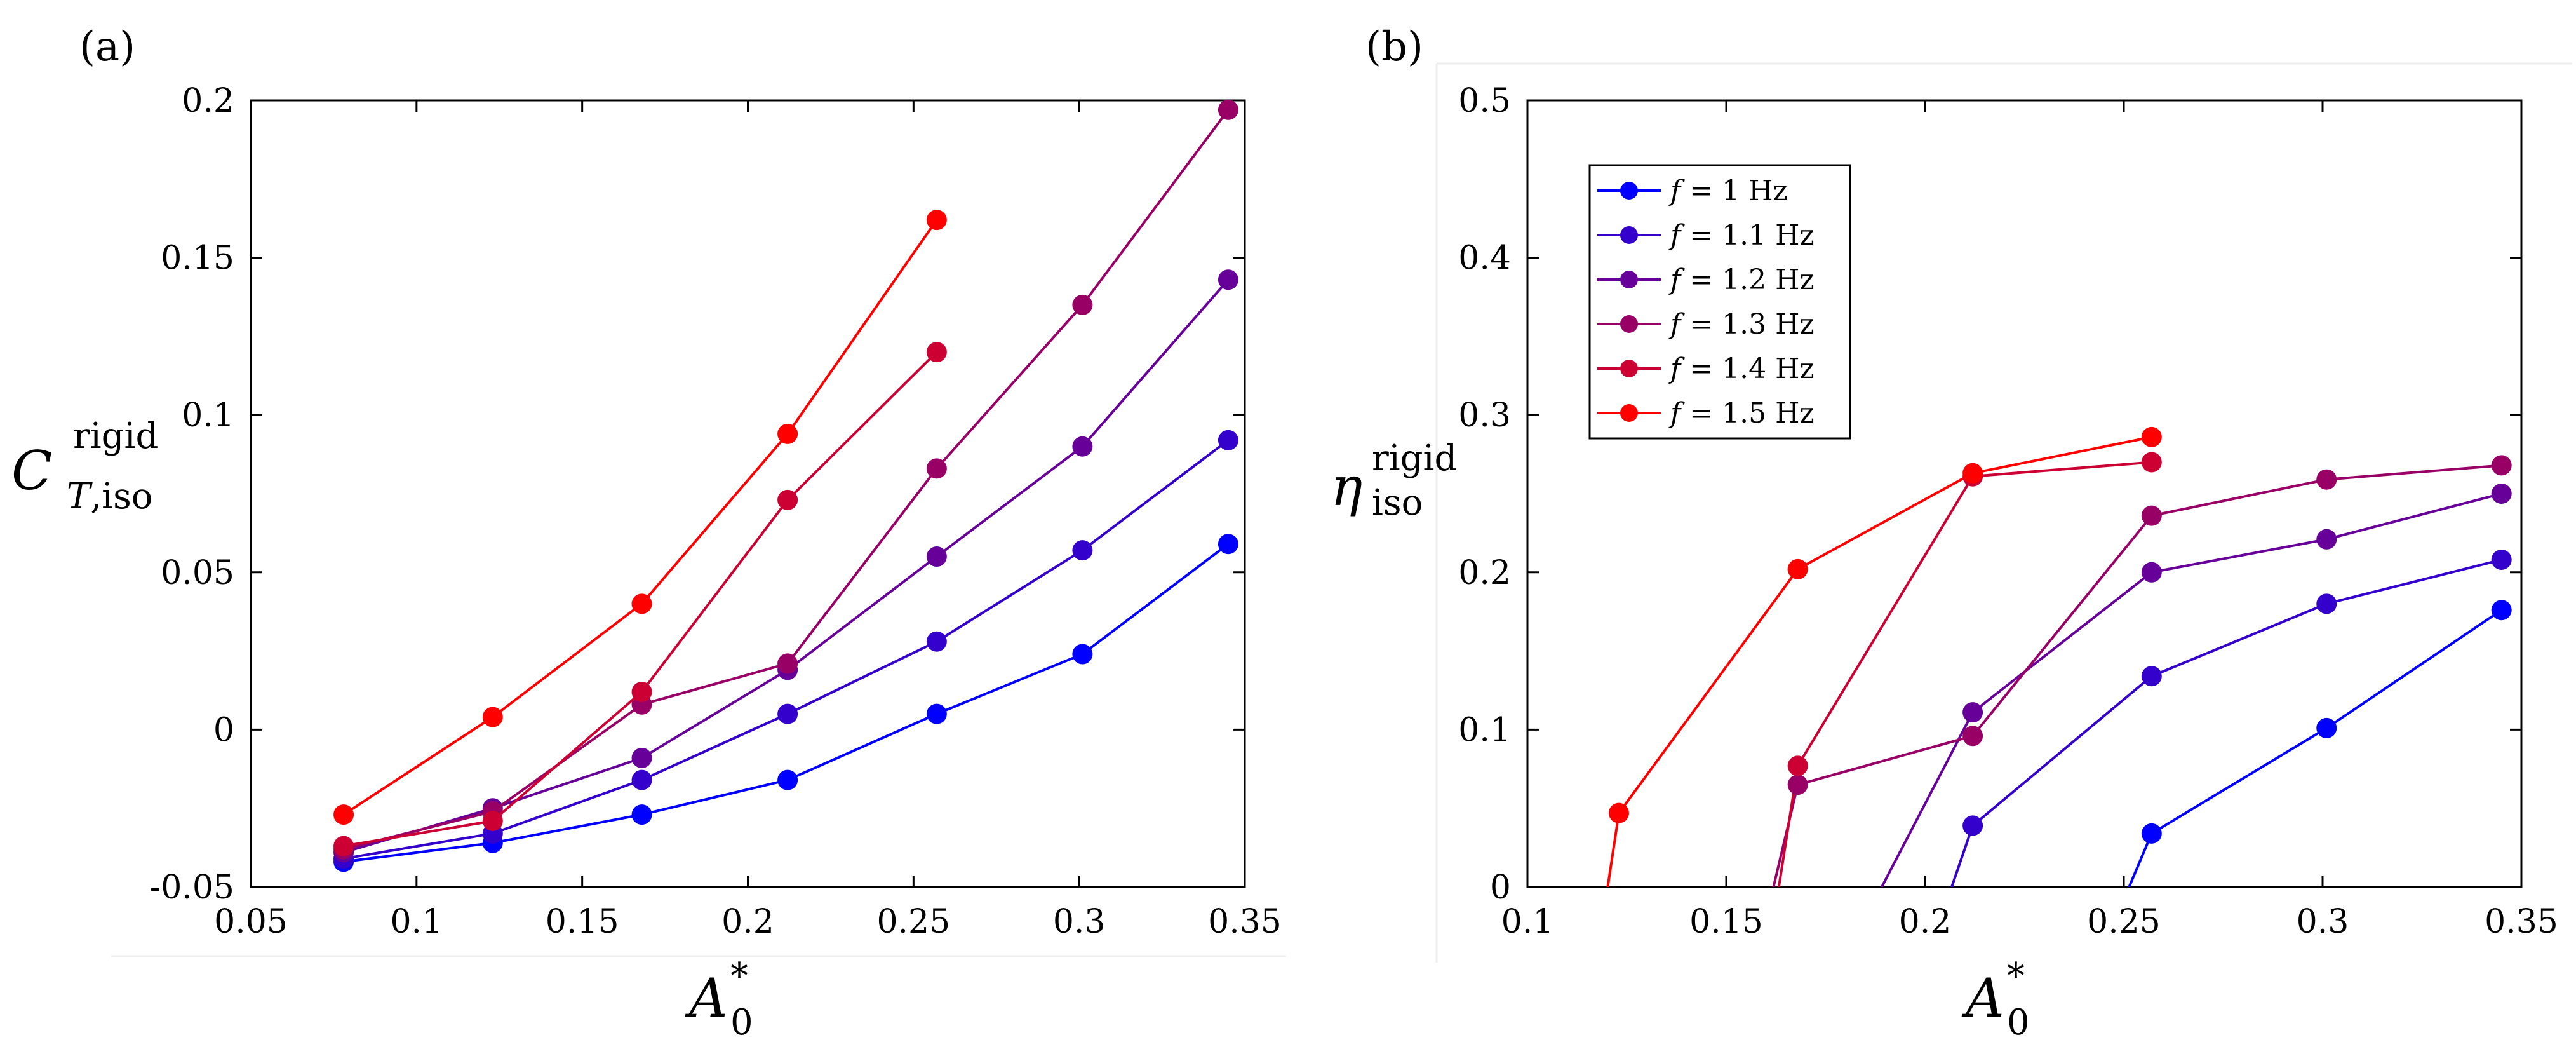 The height and width of the screenshot is (1042, 2576). I want to click on panel-a-label: (a), so click(107, 47).